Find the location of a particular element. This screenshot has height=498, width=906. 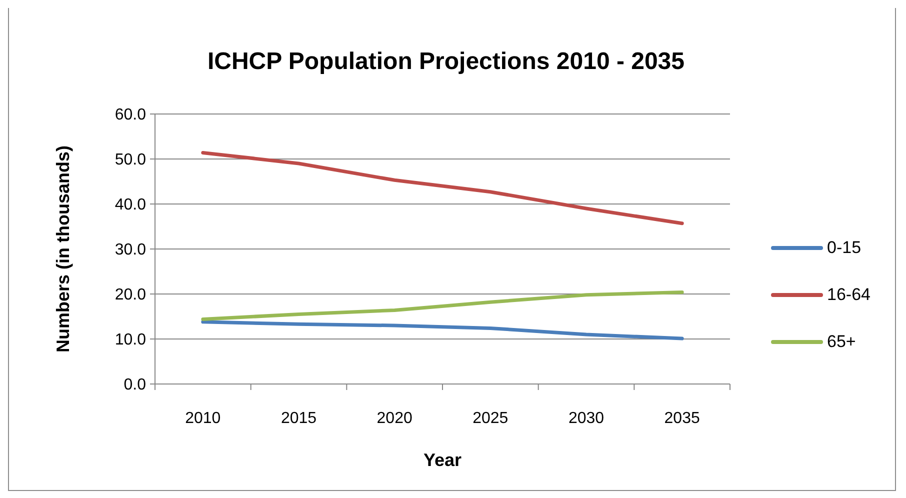

y-tick-label: 30.0 is located at coordinates (130, 250).